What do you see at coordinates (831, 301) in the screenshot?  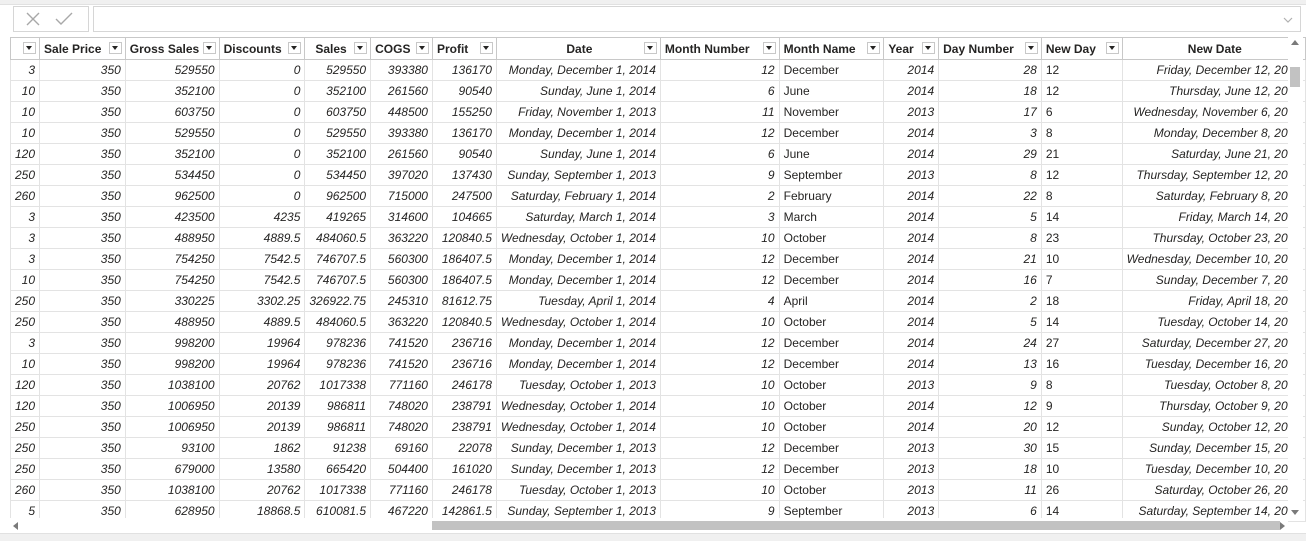 I see `cell-month-name: April` at bounding box center [831, 301].